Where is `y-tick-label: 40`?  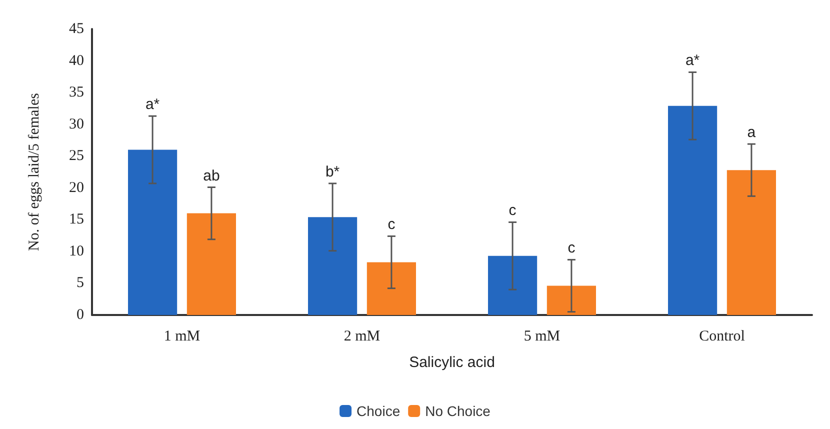
y-tick-label: 40 is located at coordinates (76, 60).